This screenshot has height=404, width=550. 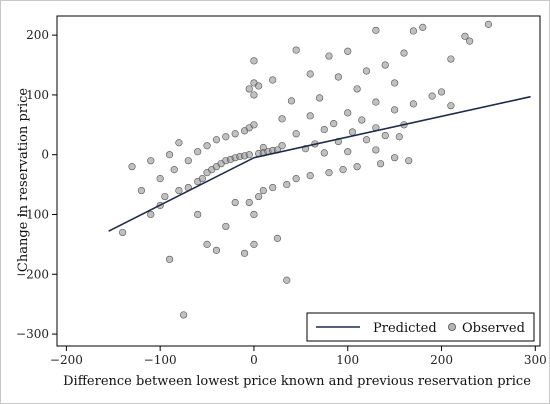 I want to click on legend: Predicted Observed, so click(x=420, y=327).